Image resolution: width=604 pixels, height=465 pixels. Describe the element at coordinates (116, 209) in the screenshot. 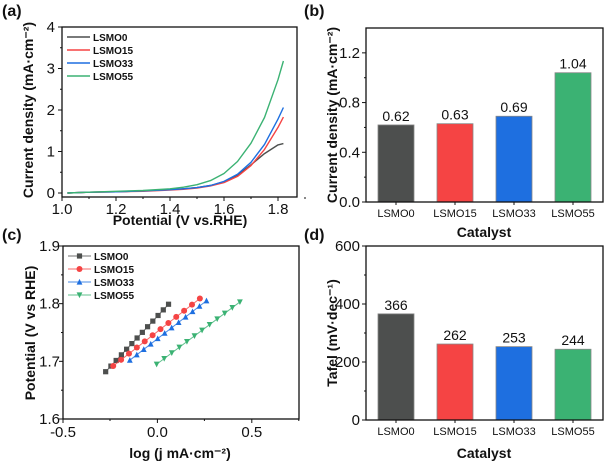

I see `x-tick-label: 1.2` at that location.